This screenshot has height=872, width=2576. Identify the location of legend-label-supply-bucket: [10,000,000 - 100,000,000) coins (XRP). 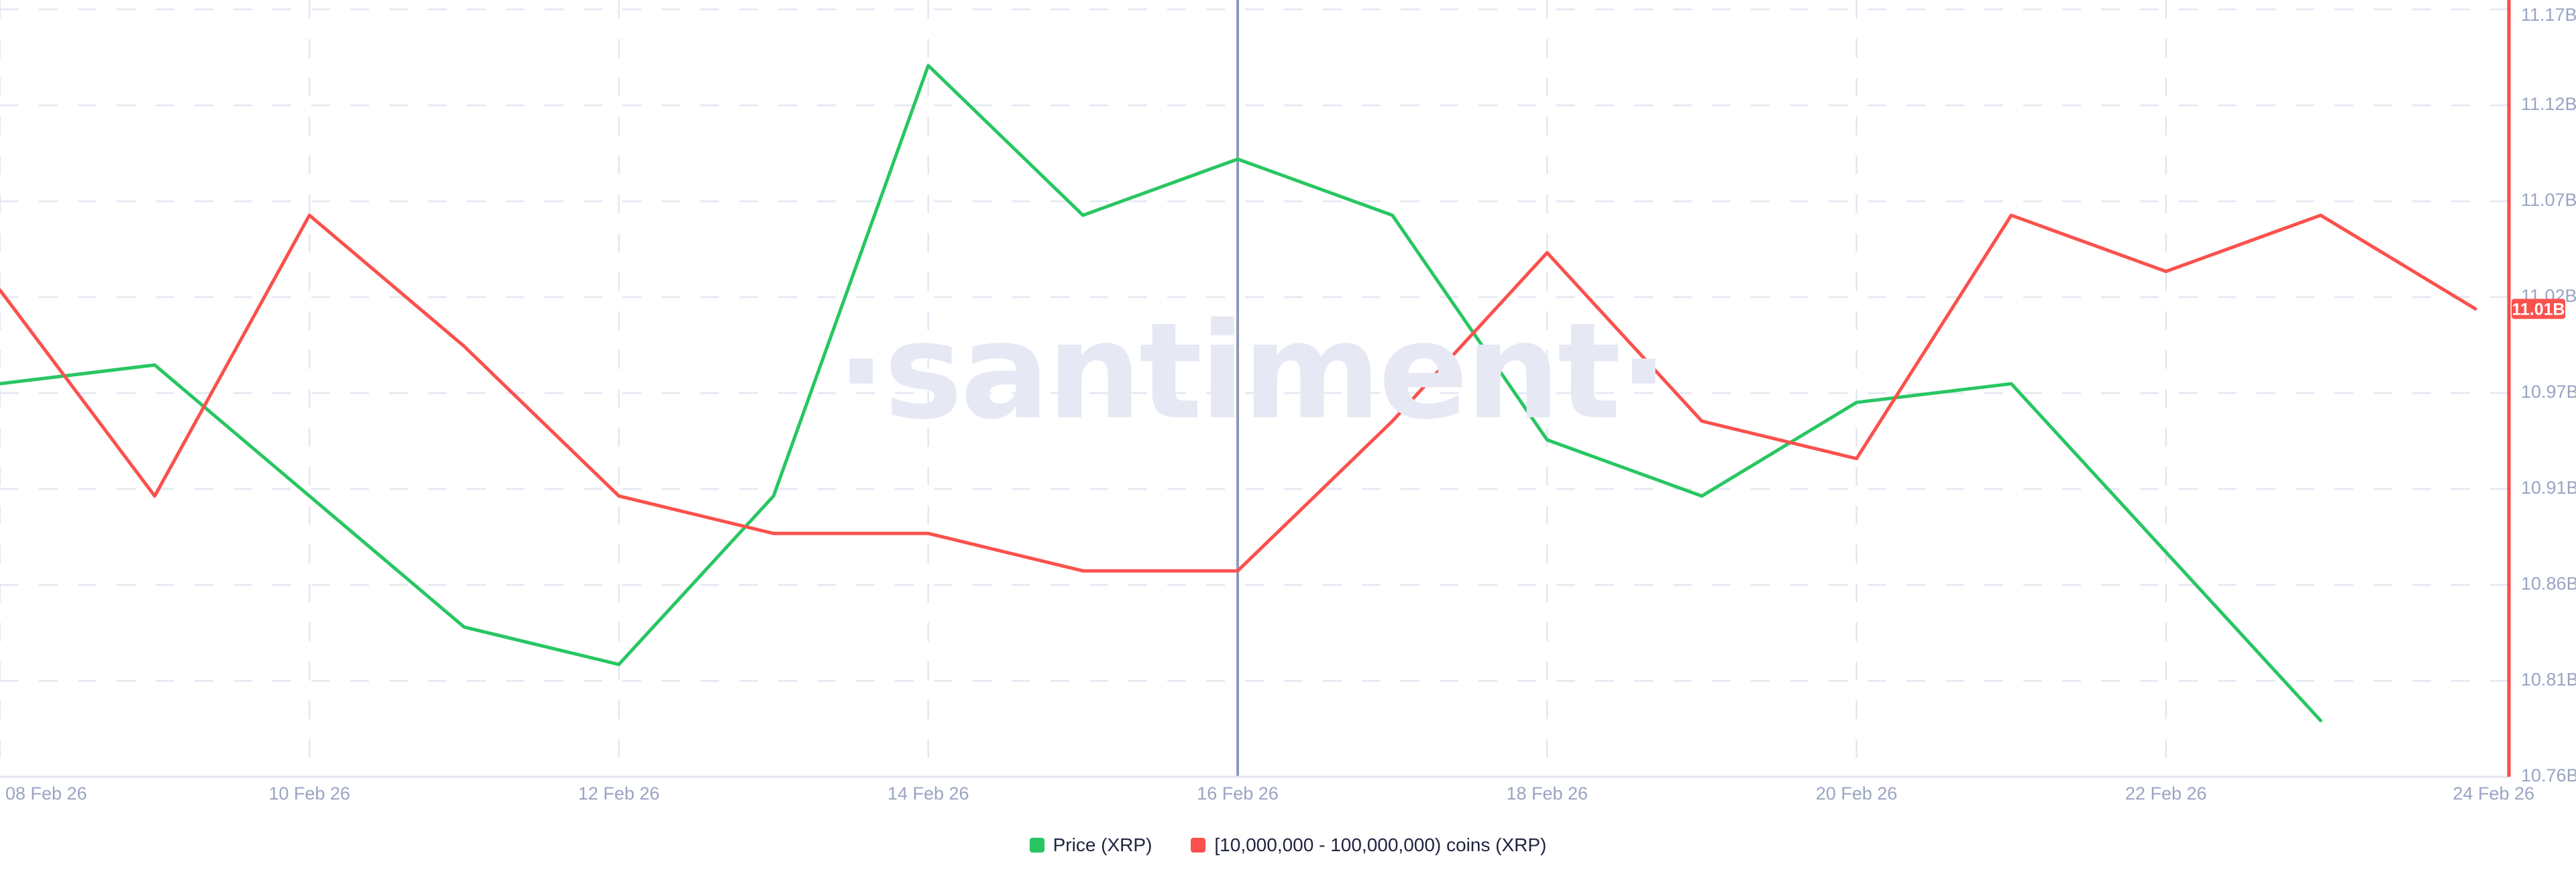
(1380, 844).